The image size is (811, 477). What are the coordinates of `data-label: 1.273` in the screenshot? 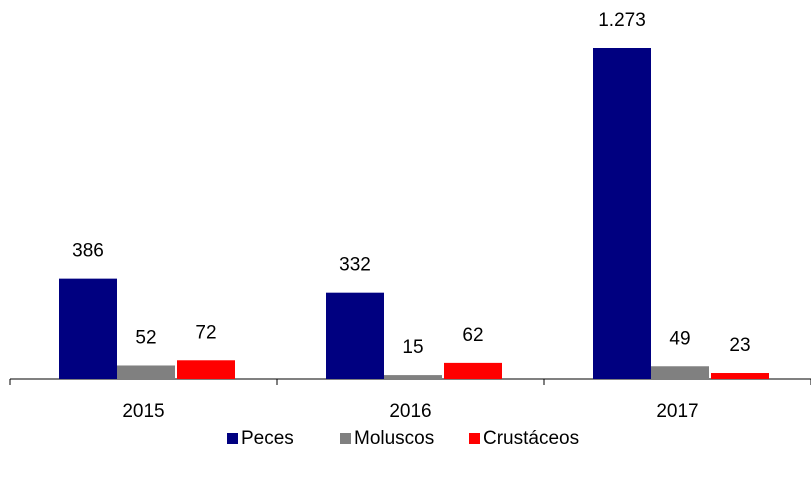 It's located at (622, 20).